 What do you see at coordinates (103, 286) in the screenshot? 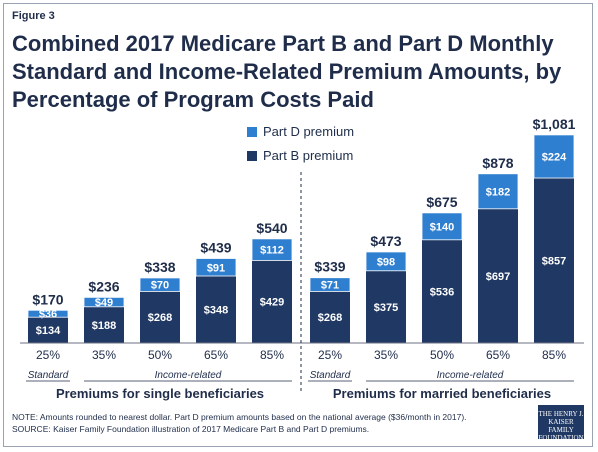
I see `total-value-label: $236` at bounding box center [103, 286].